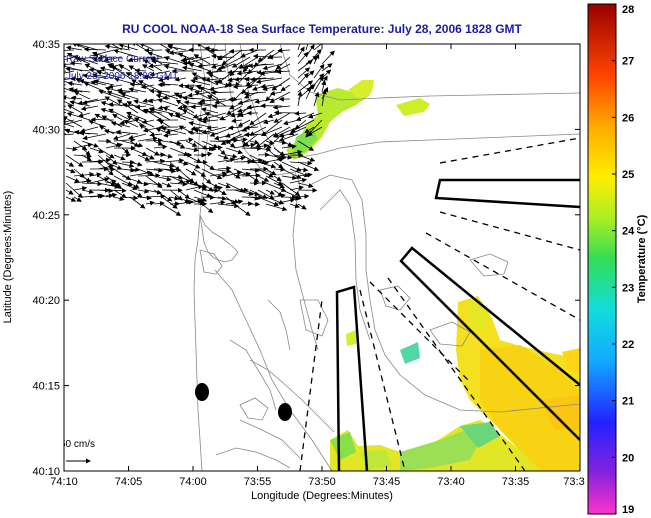 Image resolution: width=651 pixels, height=518 pixels. Describe the element at coordinates (322, 482) in the screenshot. I see `x-tick-label: 73:50` at that location.